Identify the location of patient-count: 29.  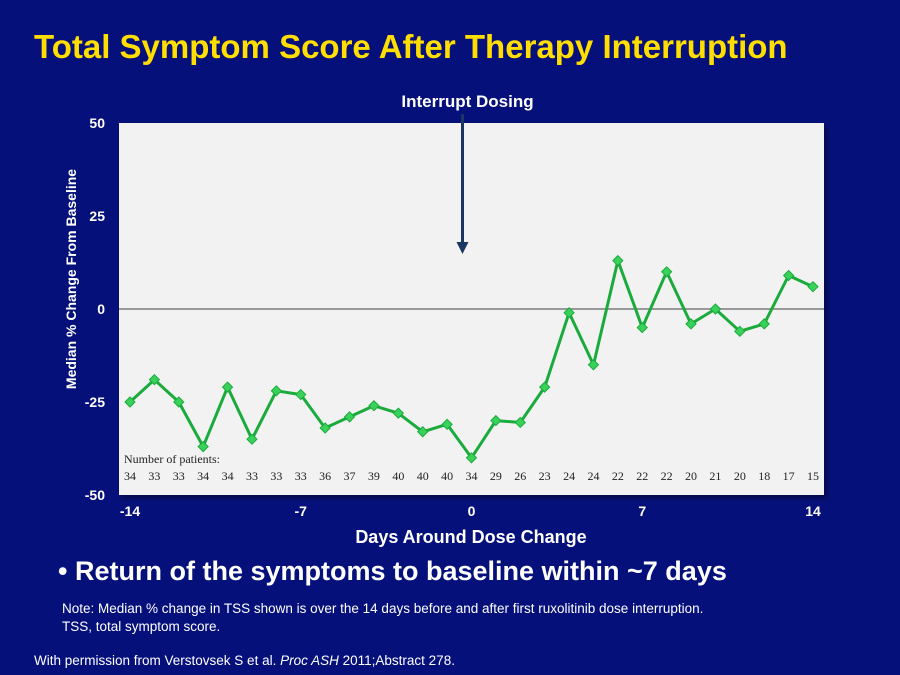
(496, 476).